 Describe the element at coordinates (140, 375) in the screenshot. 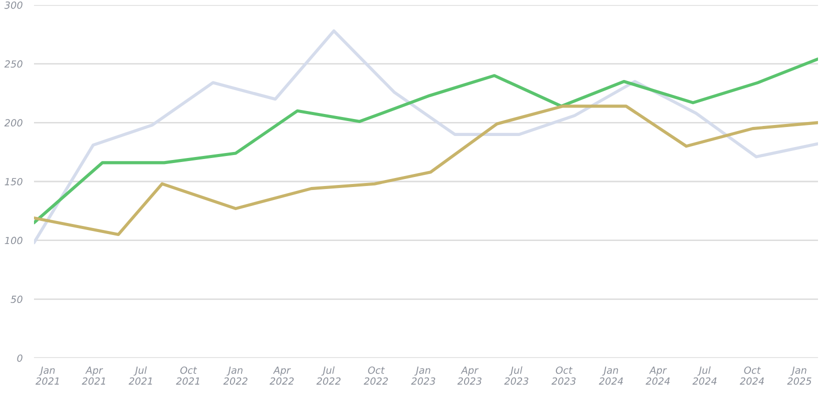

I see `x-tick-label: Jul 2021` at that location.